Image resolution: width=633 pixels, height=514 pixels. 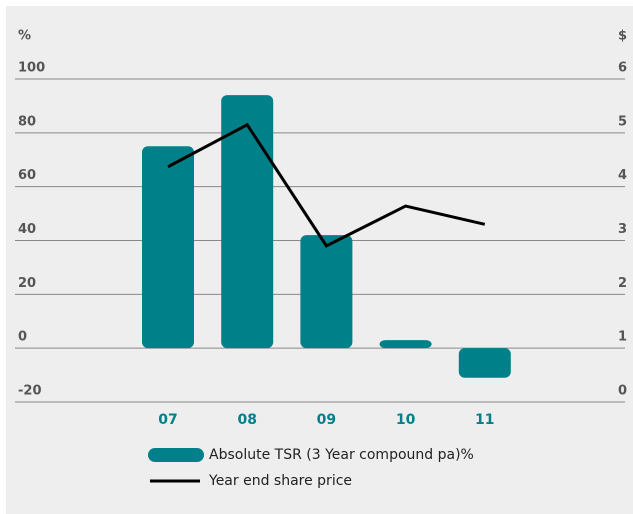 I want to click on y2-tick-label: 4, so click(x=622, y=175).